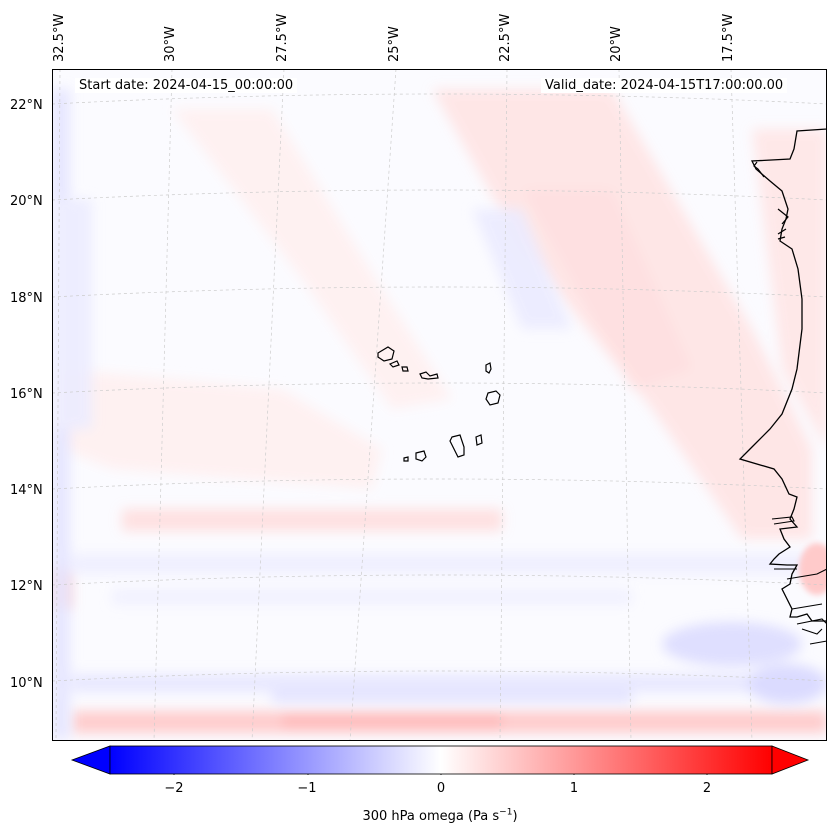  Describe the element at coordinates (307, 788) in the screenshot. I see `colorbar-tick-neg1: −1` at that location.